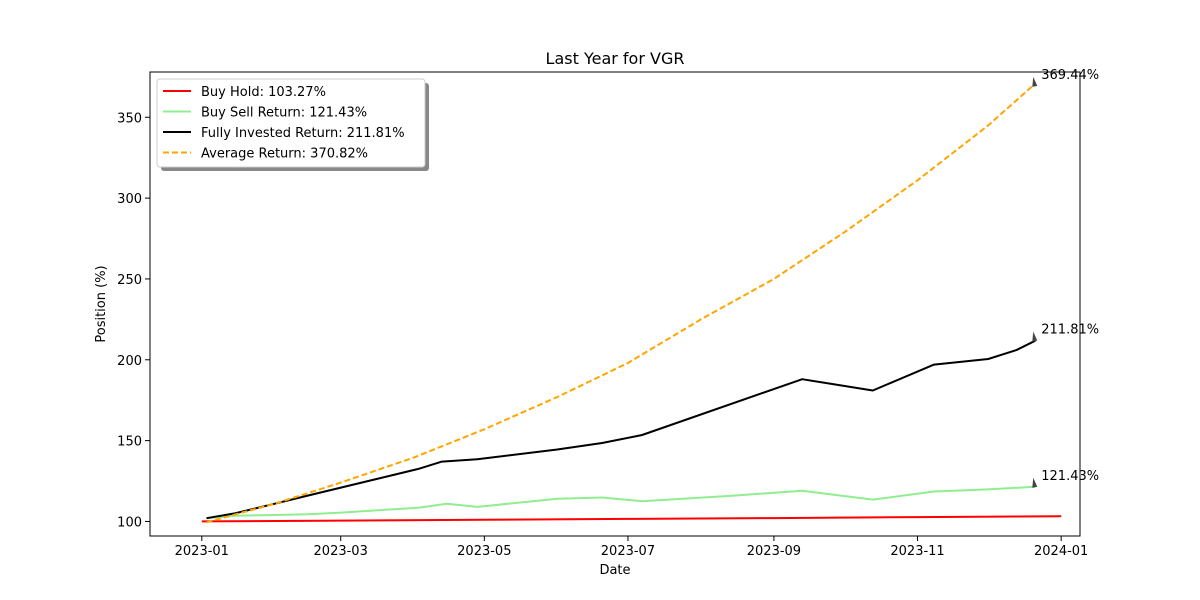 Image resolution: width=1200 pixels, height=600 pixels. What do you see at coordinates (284, 113) in the screenshot?
I see `legend-label-1: Buy Sell Return: 121.43%` at bounding box center [284, 113].